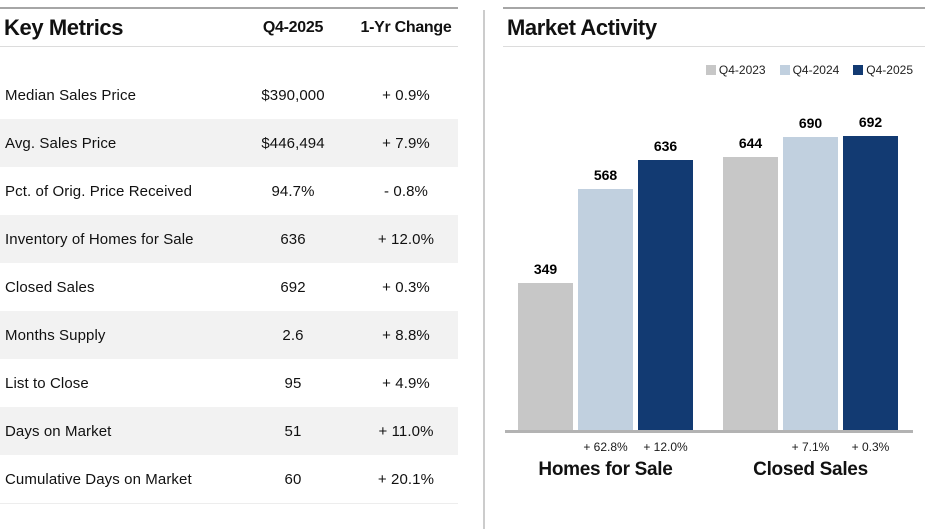  What do you see at coordinates (50, 287) in the screenshot?
I see `row-label: Closed Sales` at bounding box center [50, 287].